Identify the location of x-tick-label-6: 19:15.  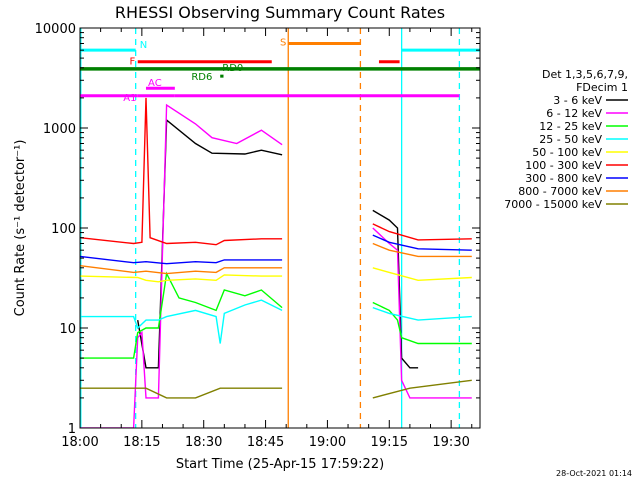
(389, 442).